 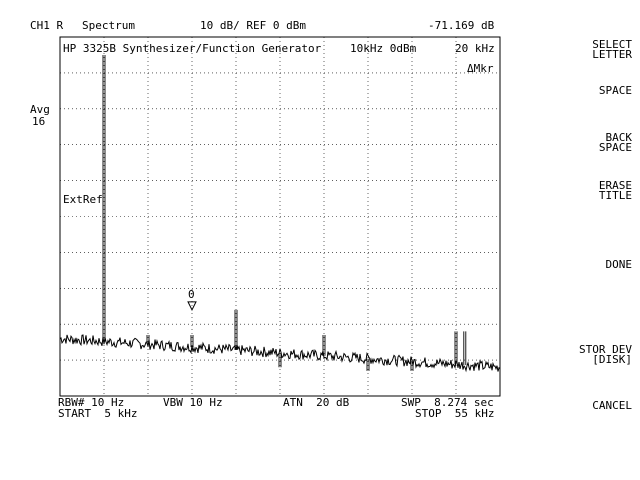 I want to click on softkey-select-letter: SELECT LETTER, so click(x=612, y=49).